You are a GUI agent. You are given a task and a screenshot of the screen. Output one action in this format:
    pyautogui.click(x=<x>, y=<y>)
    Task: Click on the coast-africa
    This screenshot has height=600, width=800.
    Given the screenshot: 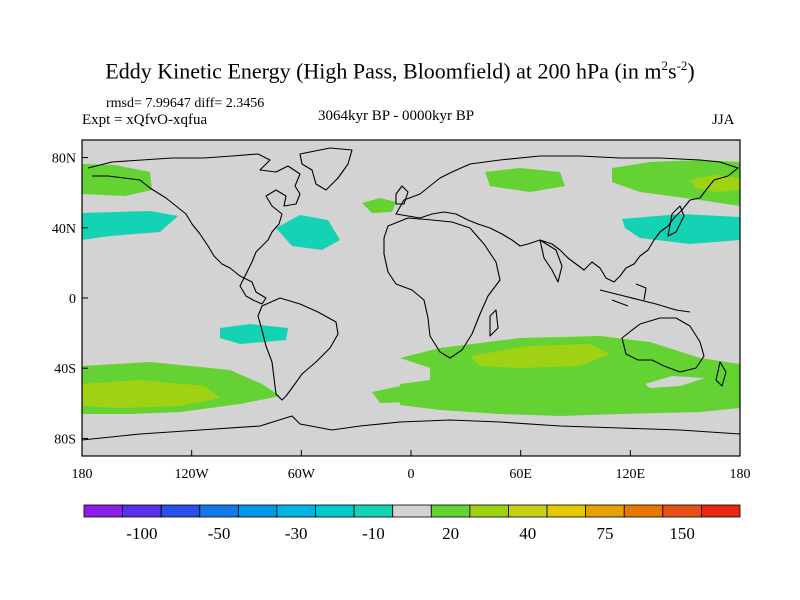 What is the action you would take?
    pyautogui.click(x=442, y=288)
    